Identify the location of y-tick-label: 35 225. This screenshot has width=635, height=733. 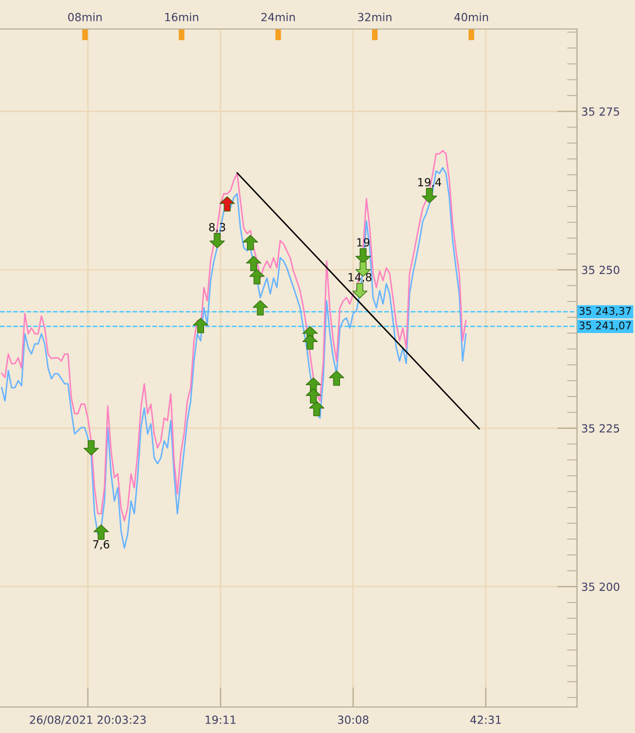
(601, 428).